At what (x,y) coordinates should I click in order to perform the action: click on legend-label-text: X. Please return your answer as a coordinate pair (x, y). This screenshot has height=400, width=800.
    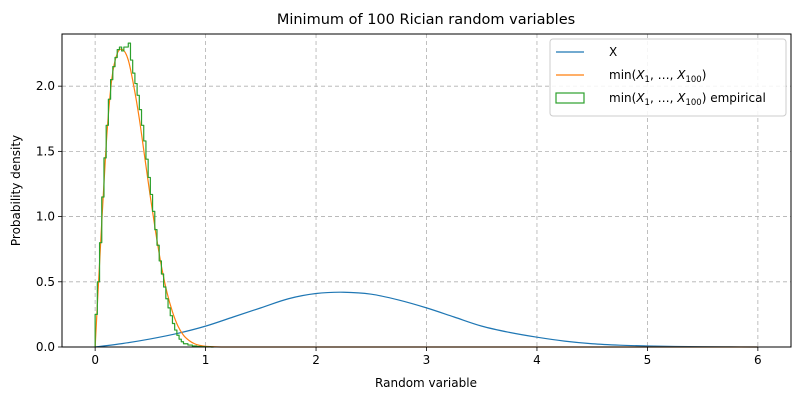
    Looking at the image, I should click on (613, 52).